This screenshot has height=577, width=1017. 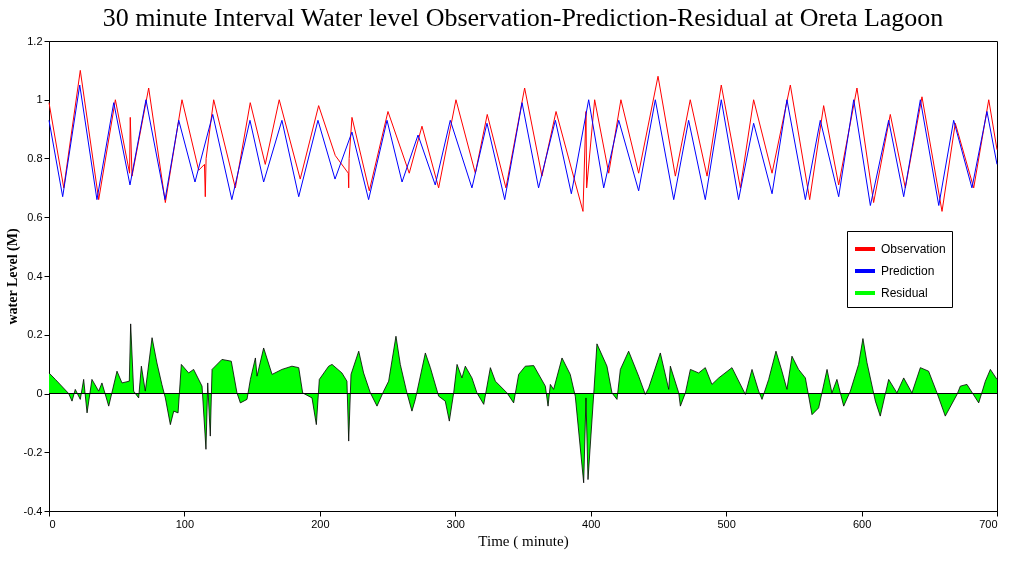 I want to click on x-tick-label: 0, so click(x=52, y=523).